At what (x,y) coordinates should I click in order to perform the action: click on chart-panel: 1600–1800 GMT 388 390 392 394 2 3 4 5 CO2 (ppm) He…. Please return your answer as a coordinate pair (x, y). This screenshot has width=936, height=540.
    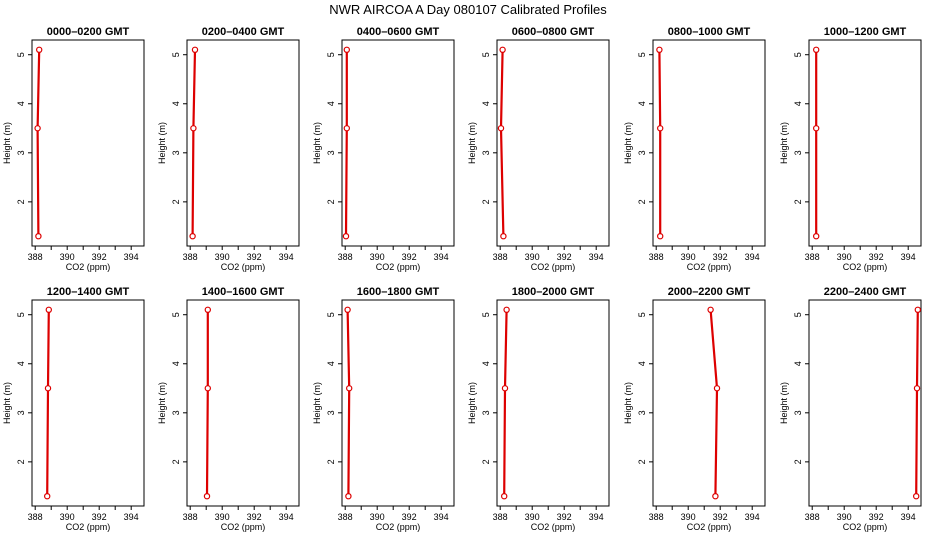
    Looking at the image, I should click on (383, 409).